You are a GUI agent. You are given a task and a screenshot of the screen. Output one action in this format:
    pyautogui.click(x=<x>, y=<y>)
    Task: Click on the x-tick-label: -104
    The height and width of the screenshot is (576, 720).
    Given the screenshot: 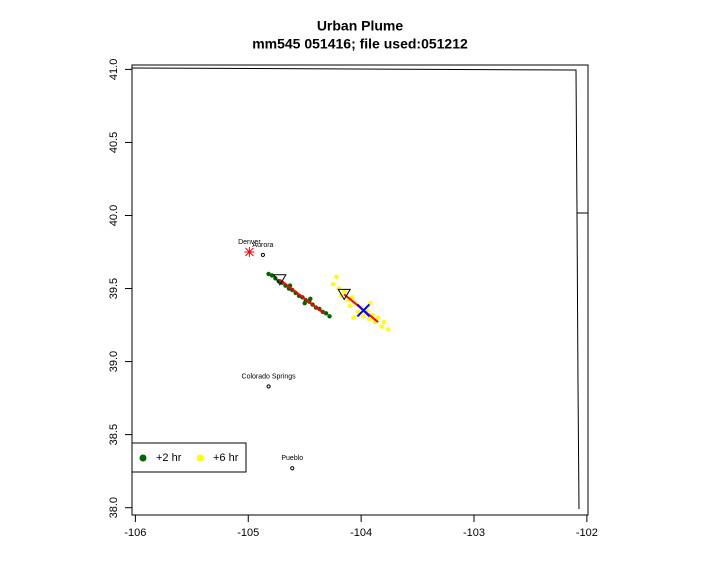 What is the action you would take?
    pyautogui.click(x=361, y=533)
    